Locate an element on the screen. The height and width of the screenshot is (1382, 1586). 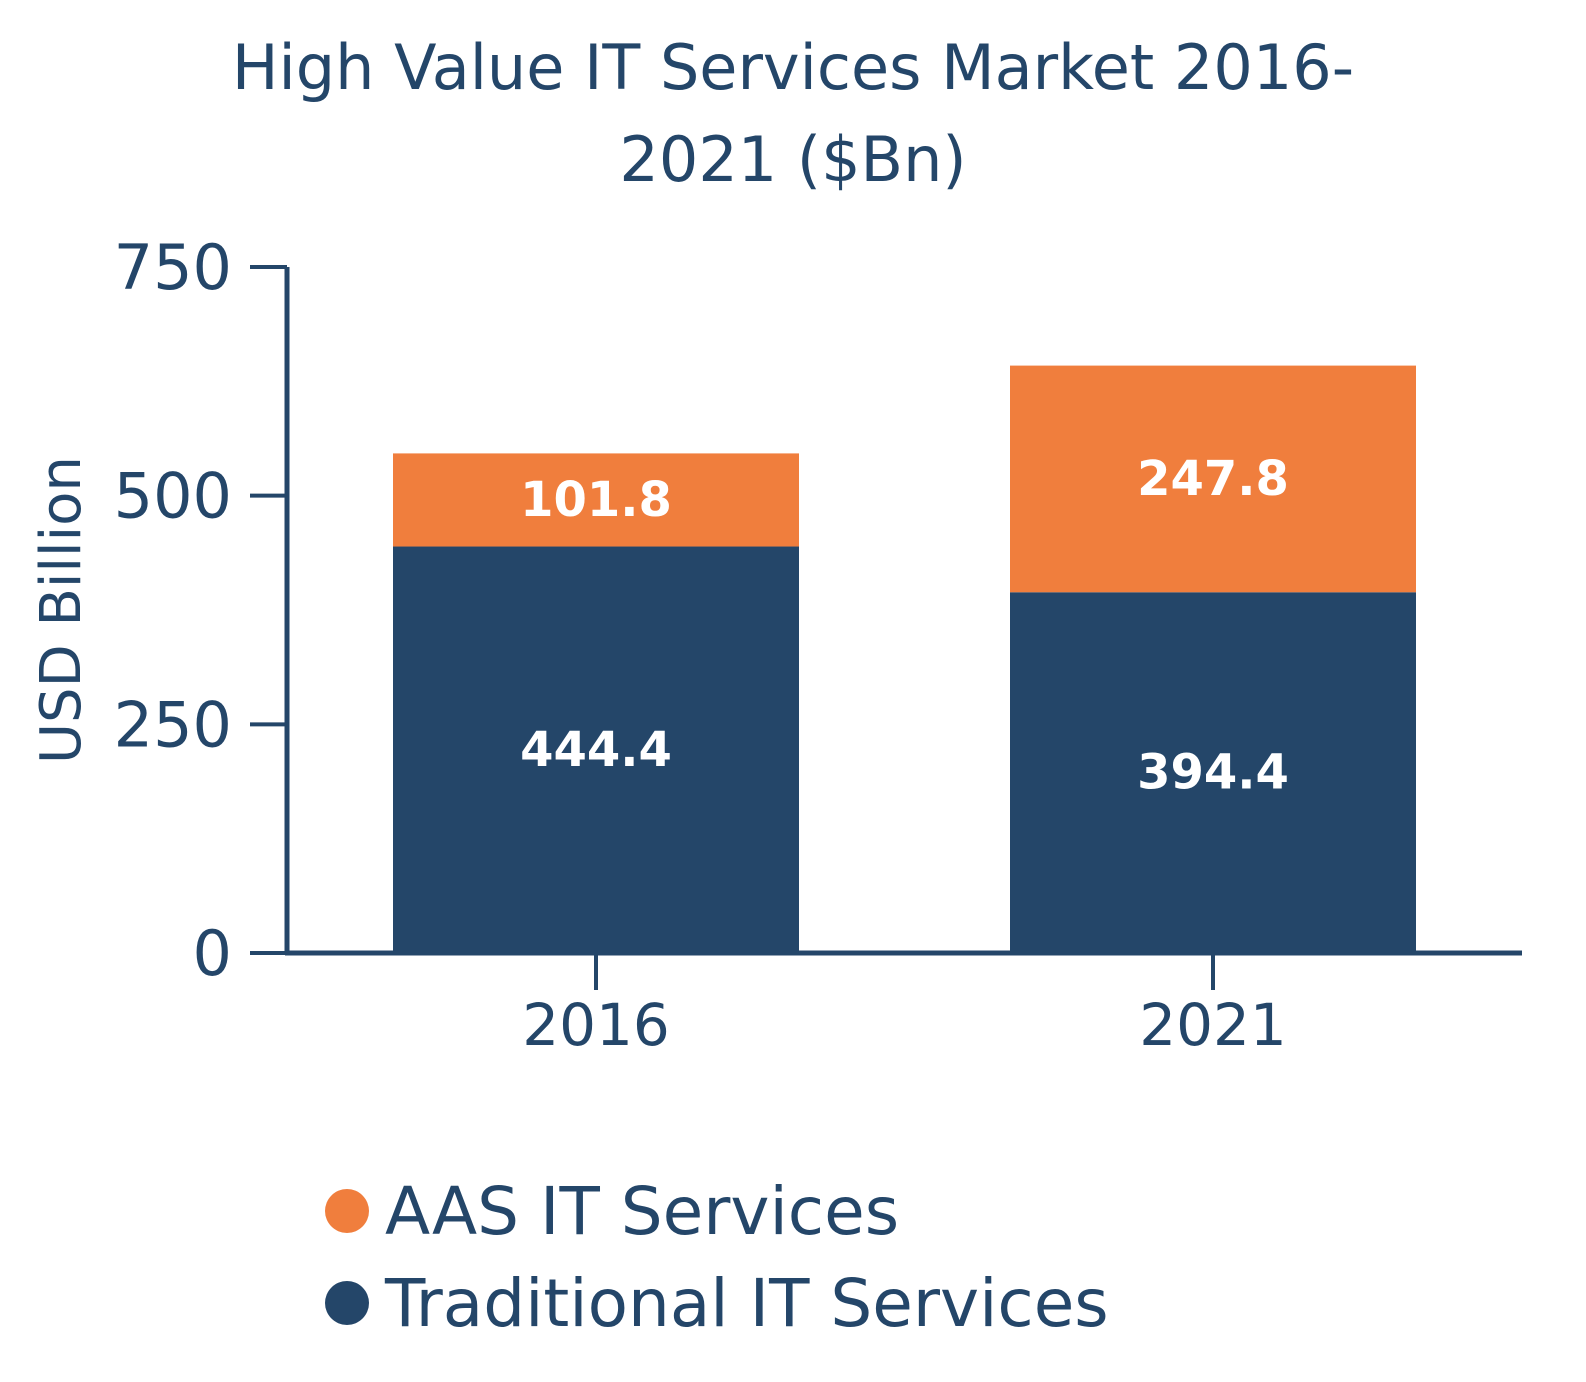
x-tick-label-2016: 2016 is located at coordinates (596, 1025).